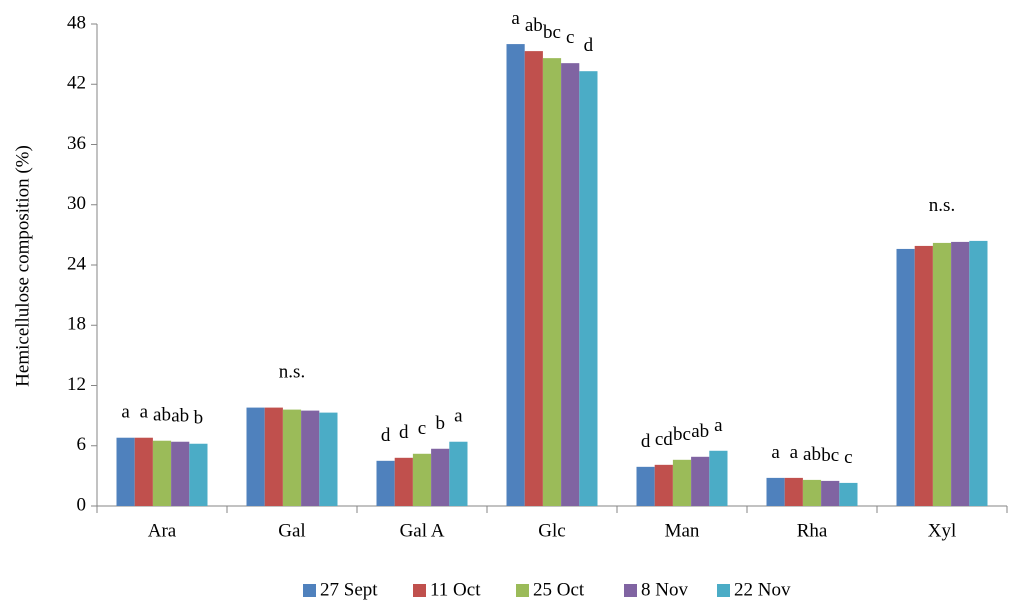 This screenshot has height=606, width=1017. What do you see at coordinates (82, 444) in the screenshot?
I see `y-tick-label: 6` at bounding box center [82, 444].